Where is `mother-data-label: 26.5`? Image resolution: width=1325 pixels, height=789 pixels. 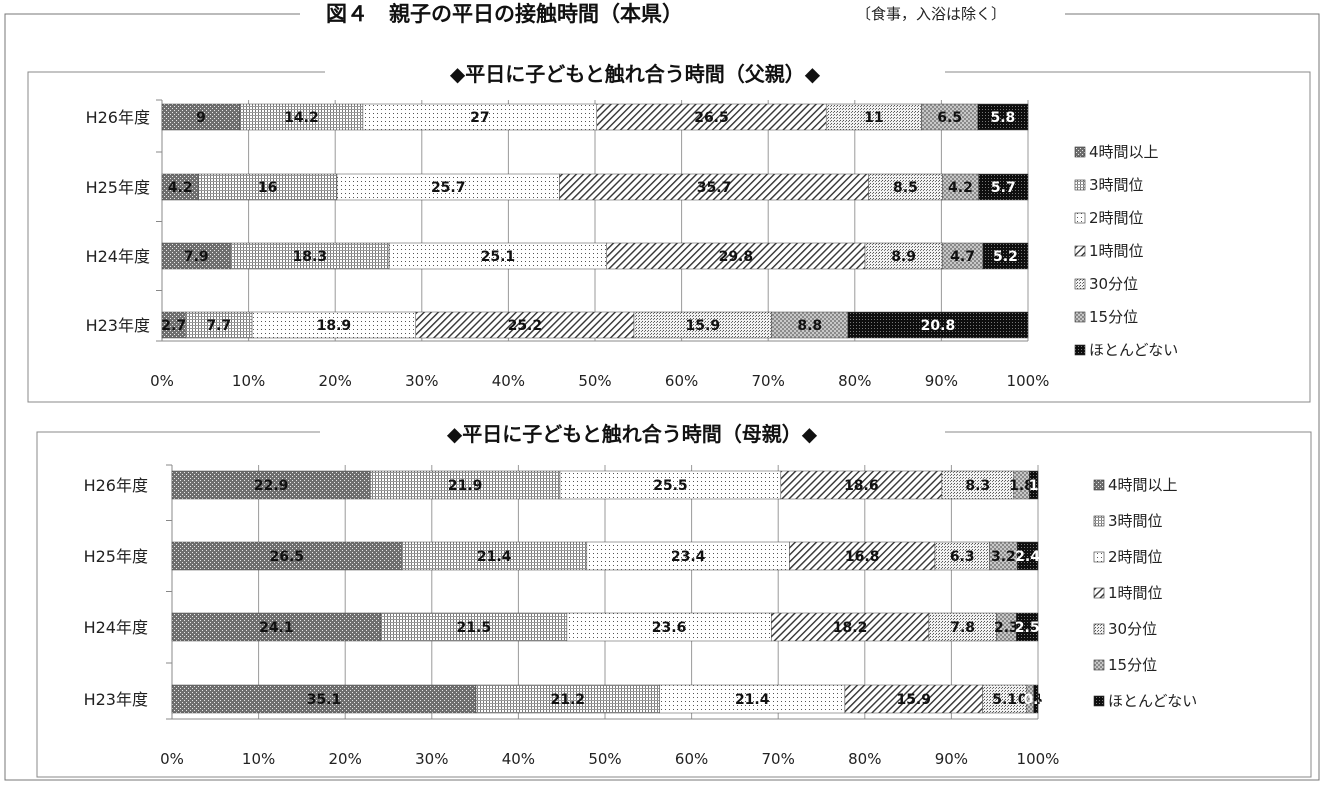 mother-data-label: 26.5 is located at coordinates (286, 557).